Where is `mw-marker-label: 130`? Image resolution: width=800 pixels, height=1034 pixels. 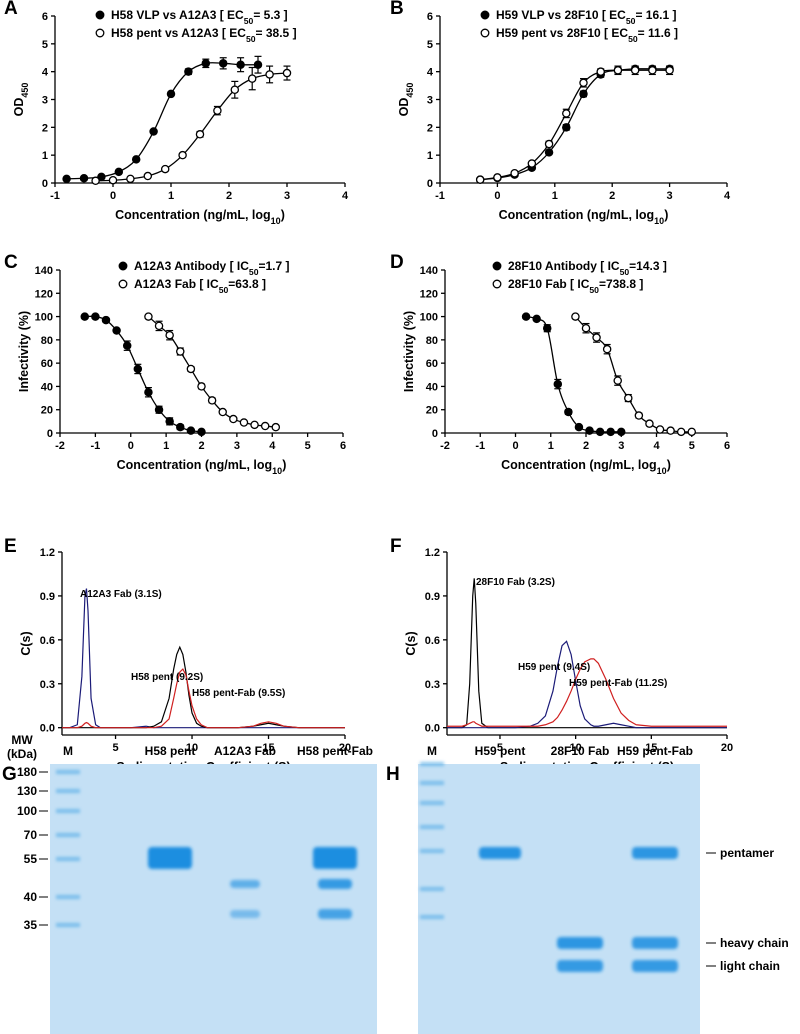
mw-marker-label: 130 is located at coordinates (27, 791).